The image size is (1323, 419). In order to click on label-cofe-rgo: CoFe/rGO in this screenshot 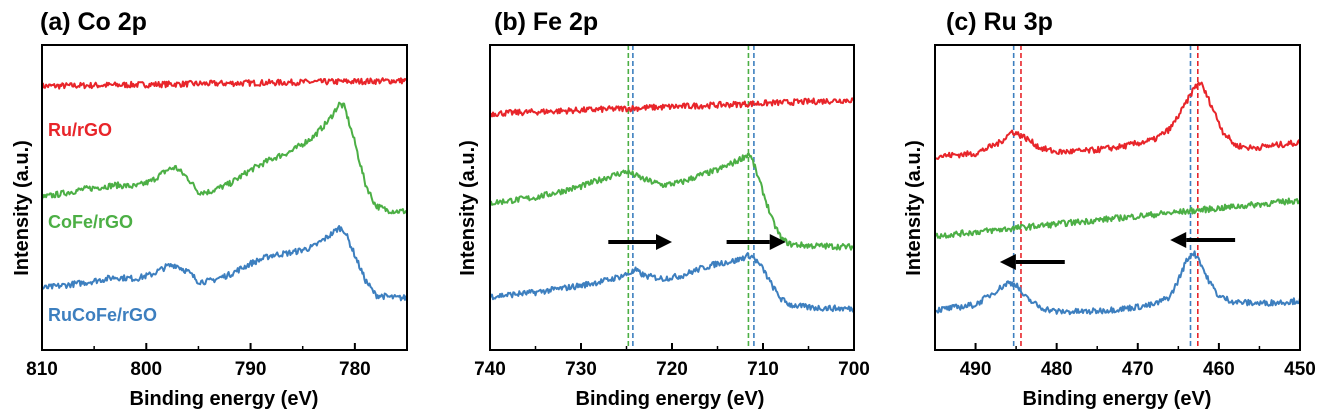, I will do `click(90, 222)`.